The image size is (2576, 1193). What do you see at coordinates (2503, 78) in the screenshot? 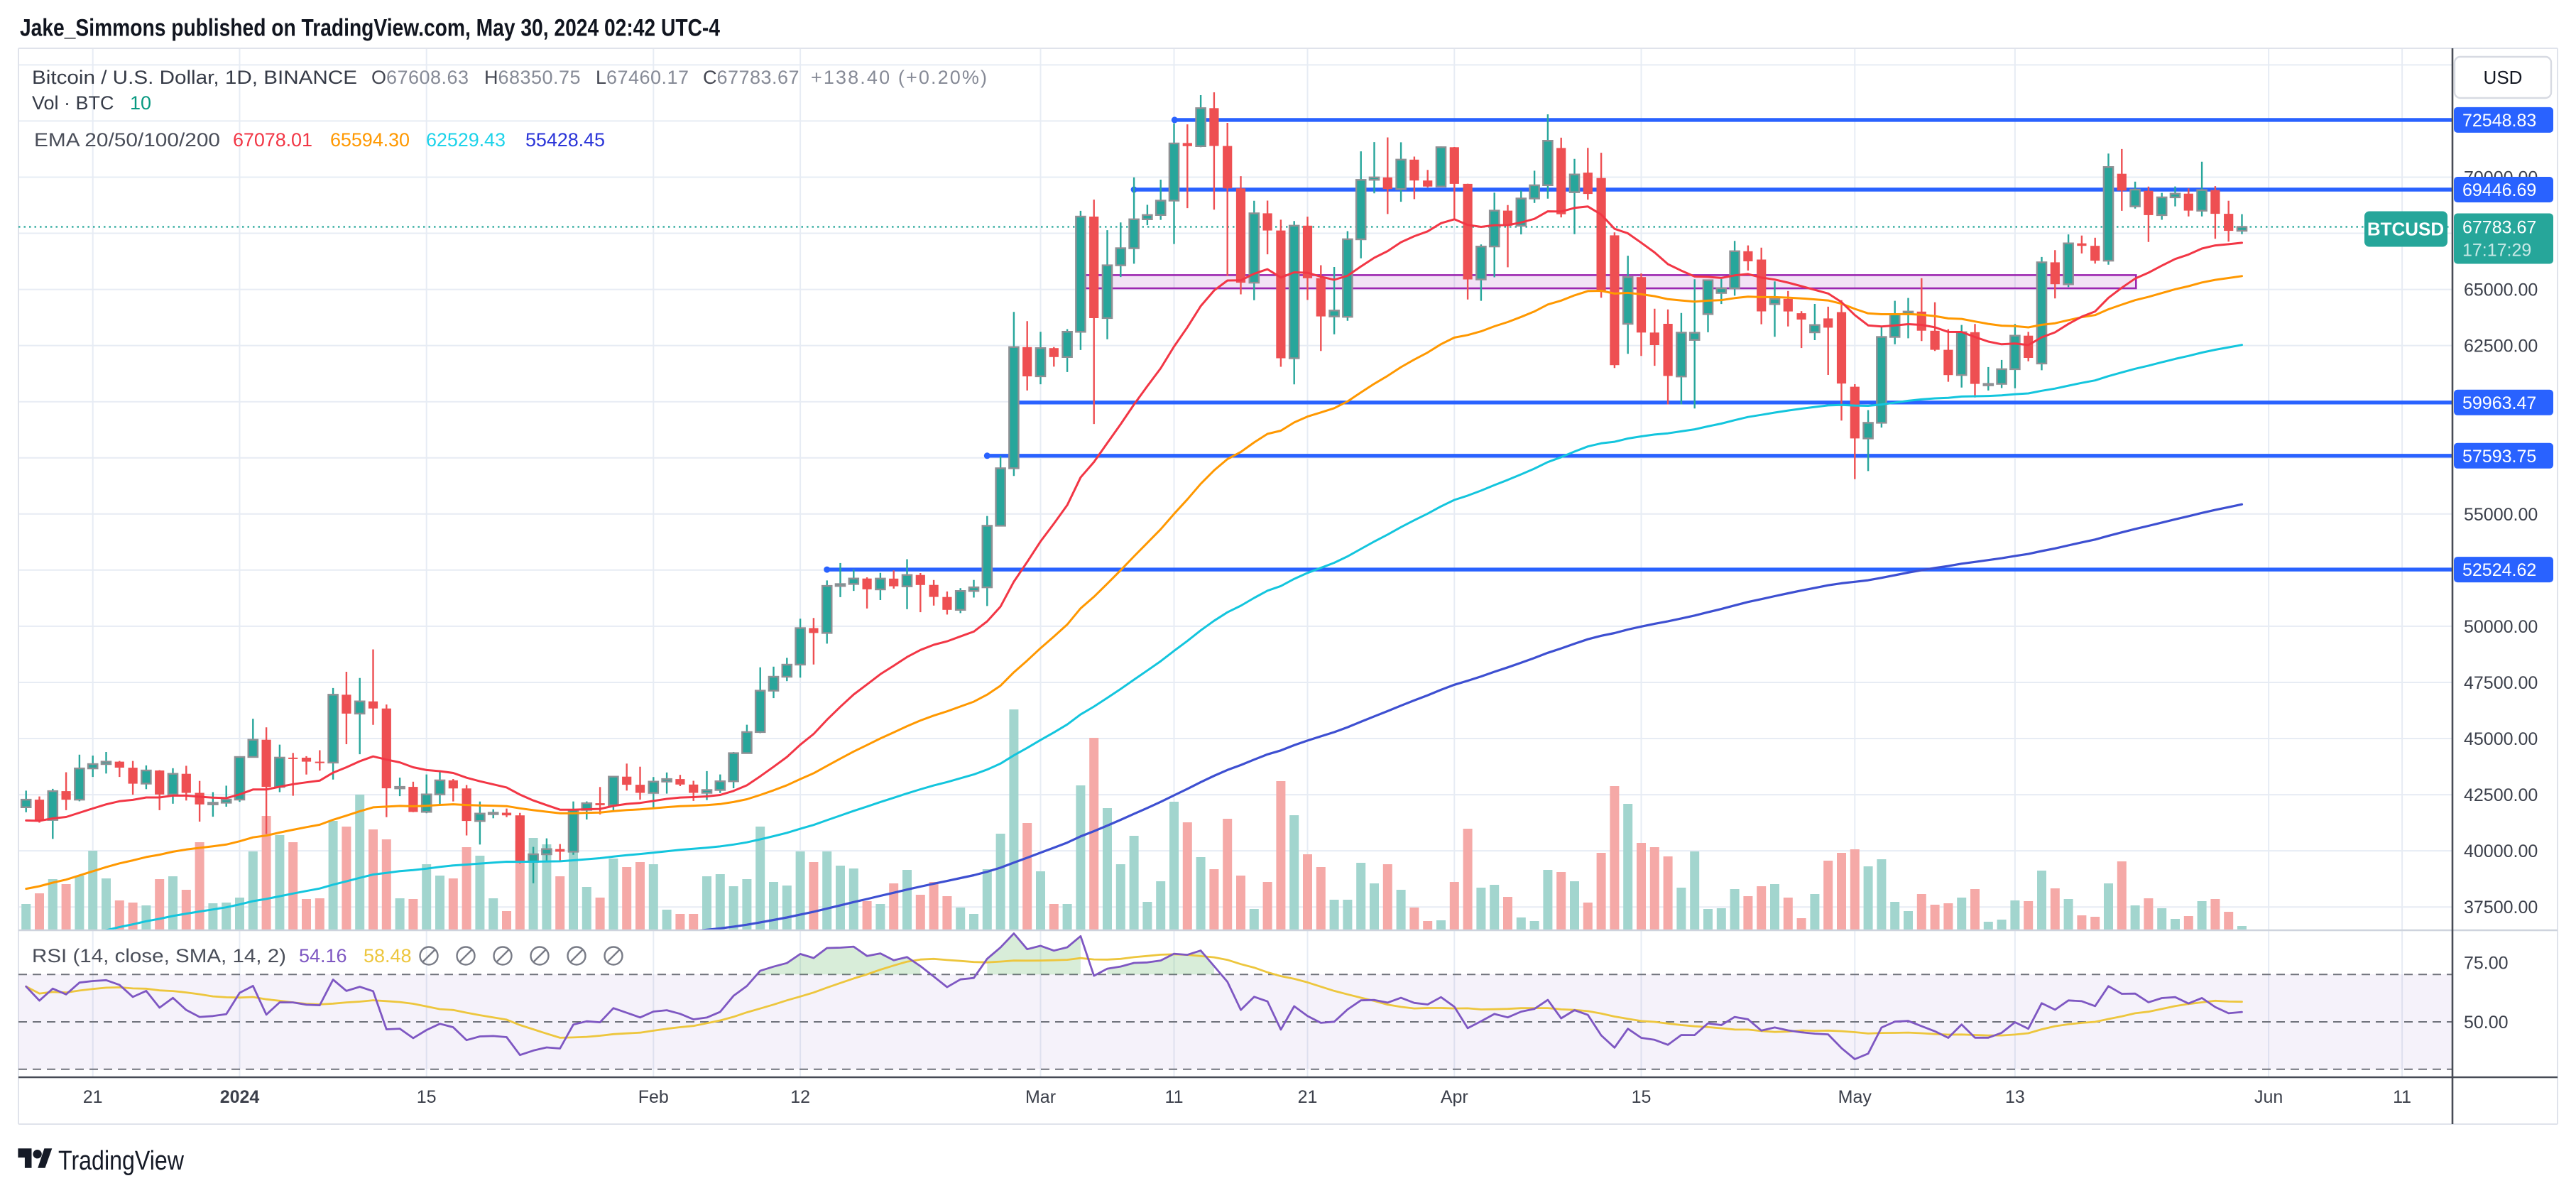
I see `svg-text: USD` at bounding box center [2503, 78].